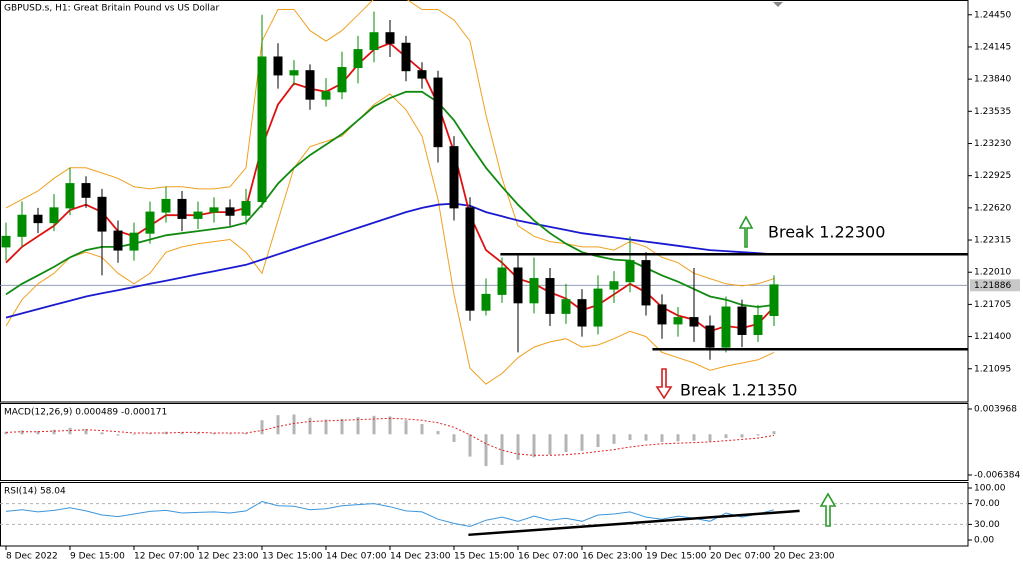 Image resolution: width=1023 pixels, height=564 pixels. Describe the element at coordinates (97, 557) in the screenshot. I see `x-tick-label: 9 Dec 15:00` at that location.